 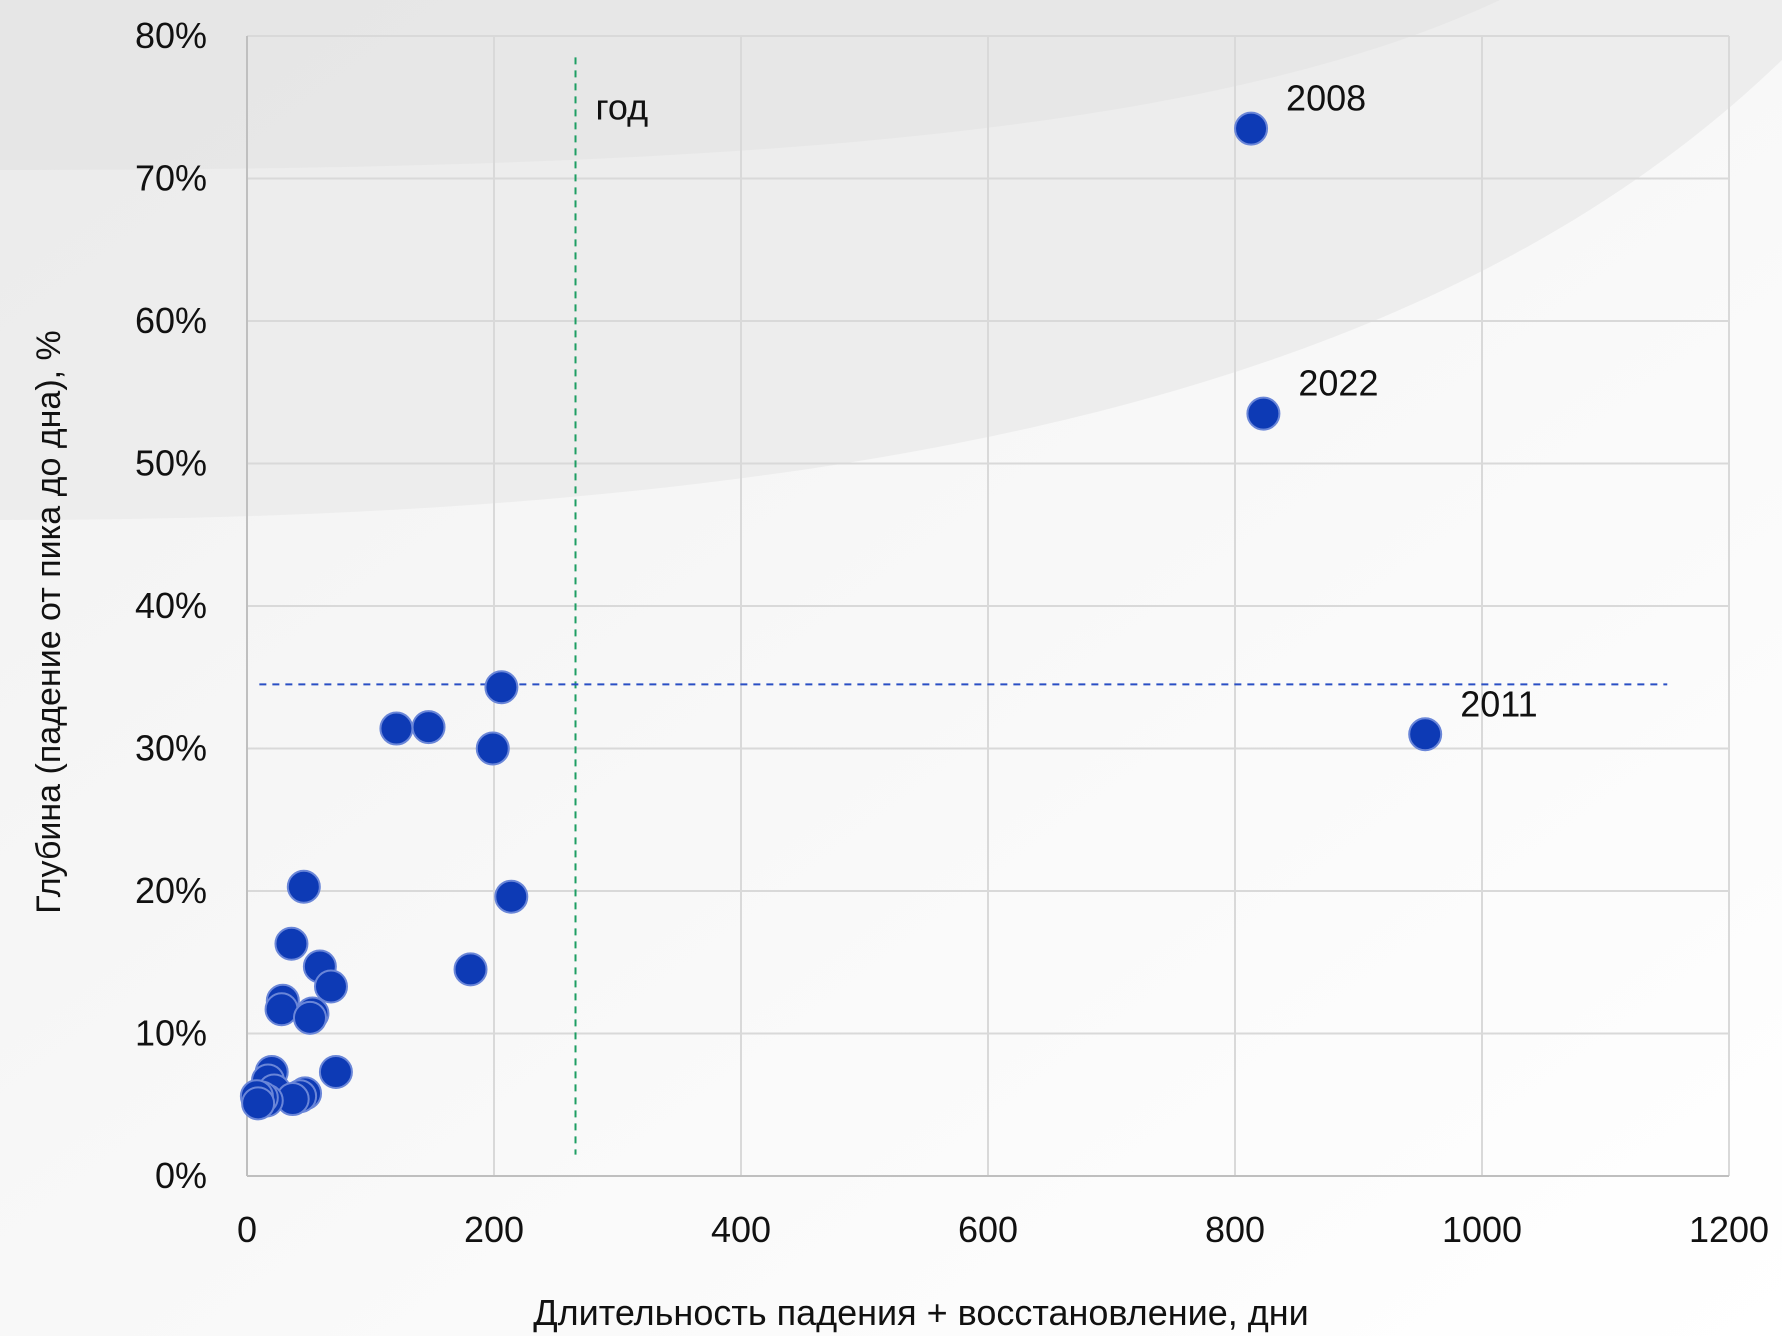 I want to click on x-tick-label-6: 1200, so click(x=1729, y=1229).